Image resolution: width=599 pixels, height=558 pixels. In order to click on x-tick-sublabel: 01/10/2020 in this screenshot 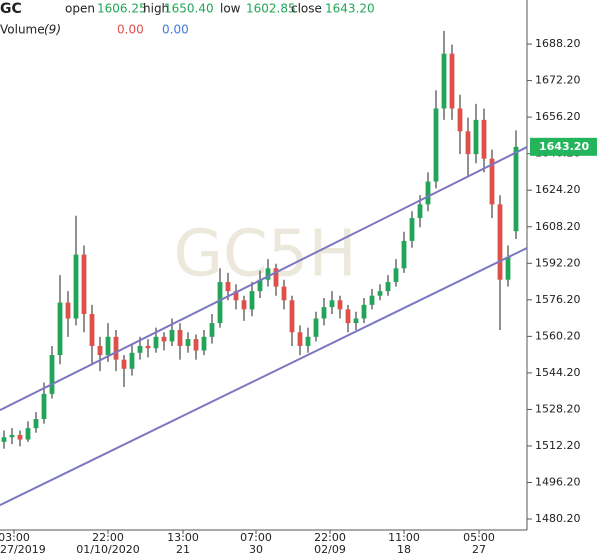, I will do `click(107, 549)`.